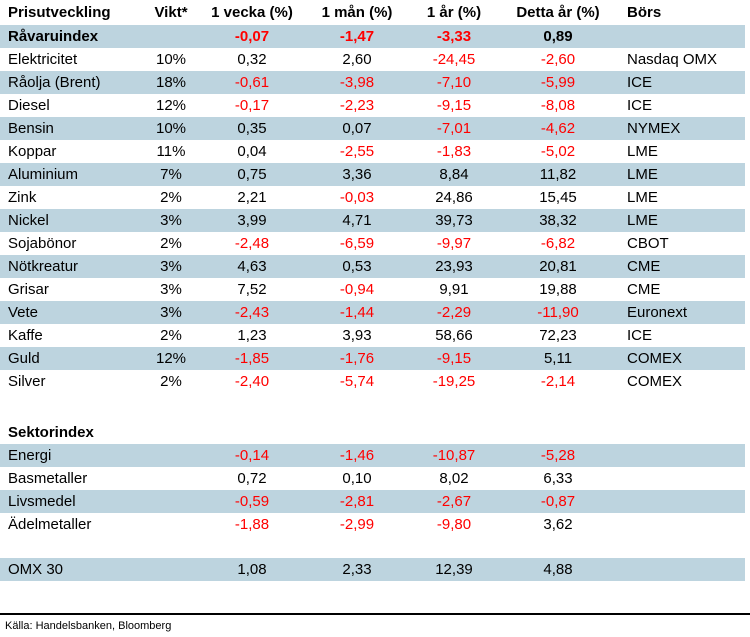 This screenshot has height=637, width=750. I want to click on cell-vikt-zink: 2%, so click(171, 197).